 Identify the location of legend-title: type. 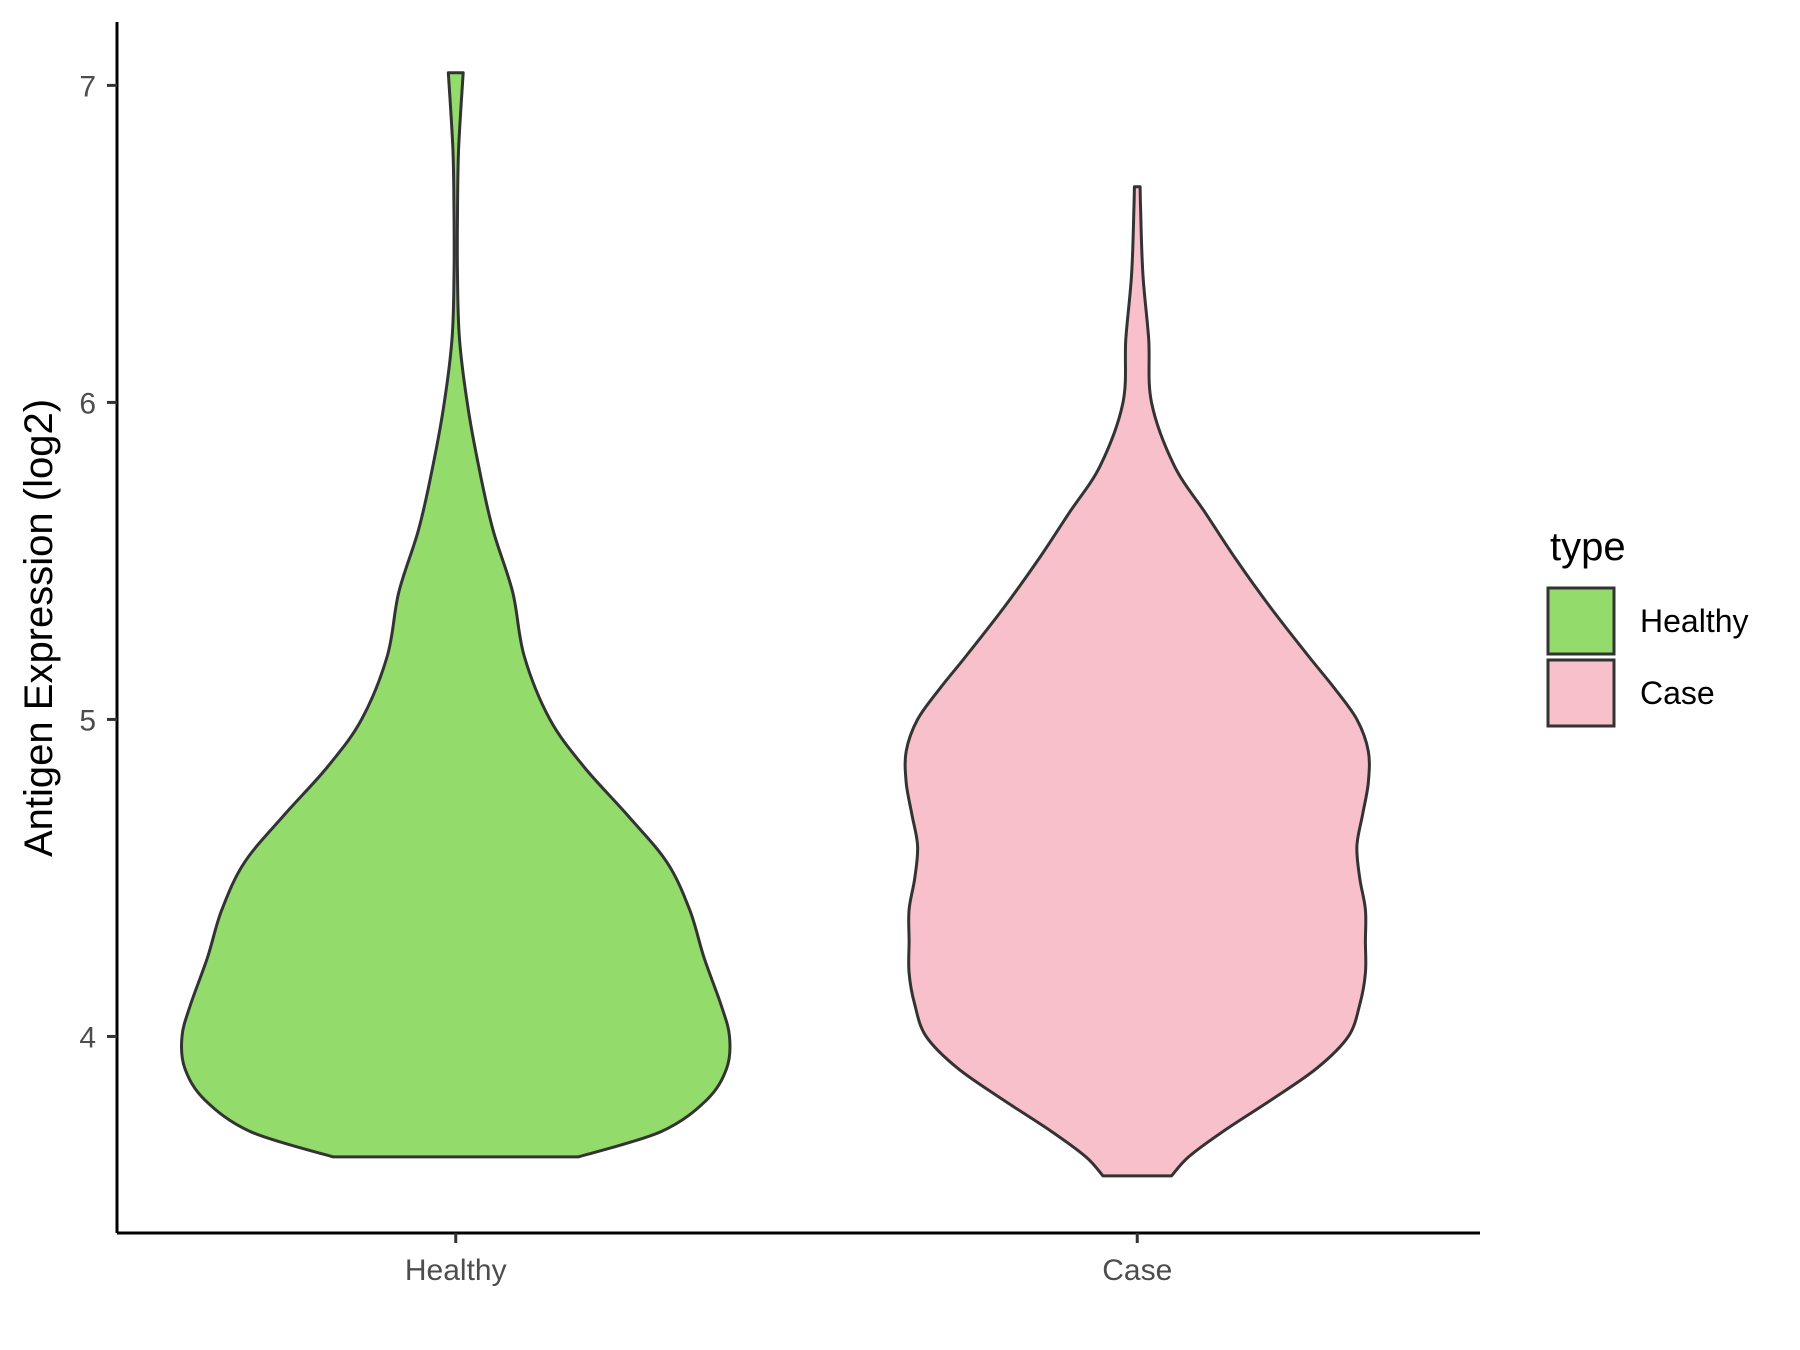
(1588, 547).